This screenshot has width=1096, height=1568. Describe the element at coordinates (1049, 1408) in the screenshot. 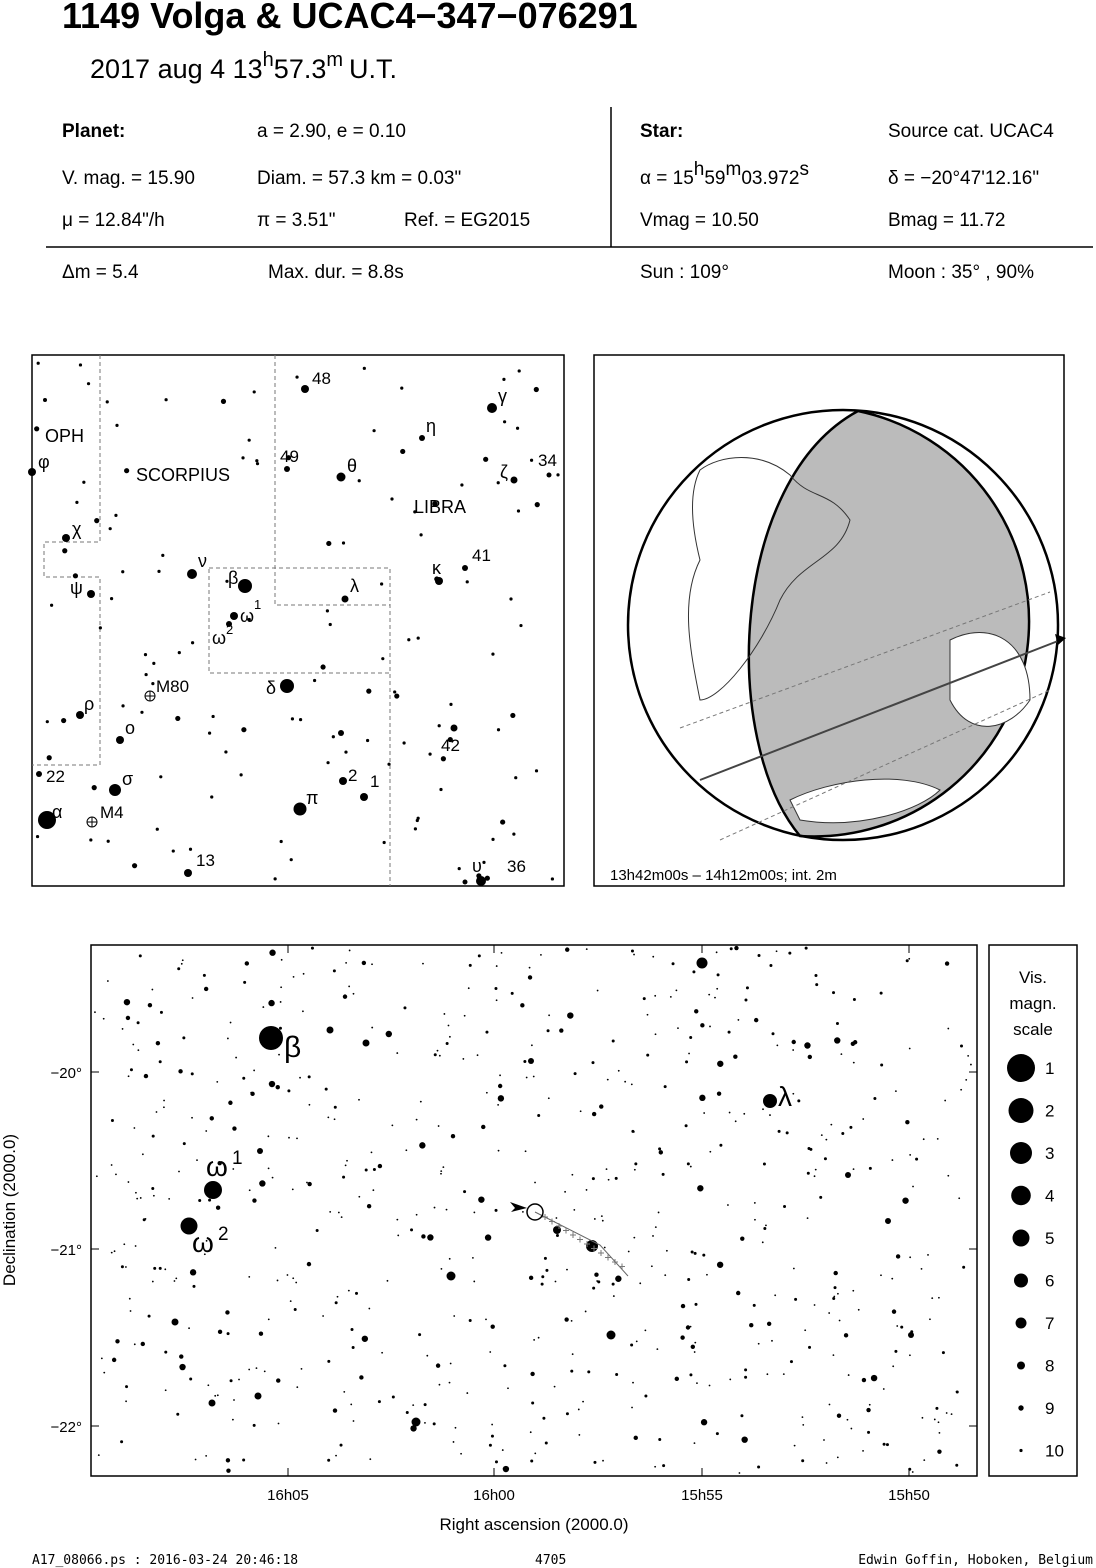

I see `legend-label: 9` at that location.